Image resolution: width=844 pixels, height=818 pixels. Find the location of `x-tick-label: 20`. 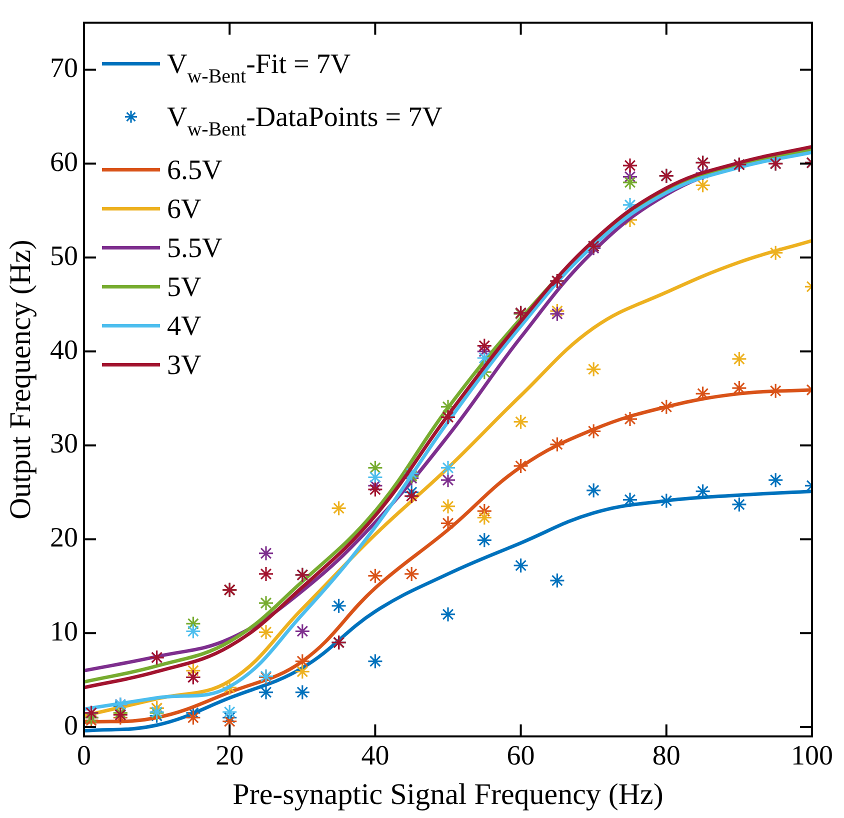

x-tick-label: 20 is located at coordinates (230, 756).